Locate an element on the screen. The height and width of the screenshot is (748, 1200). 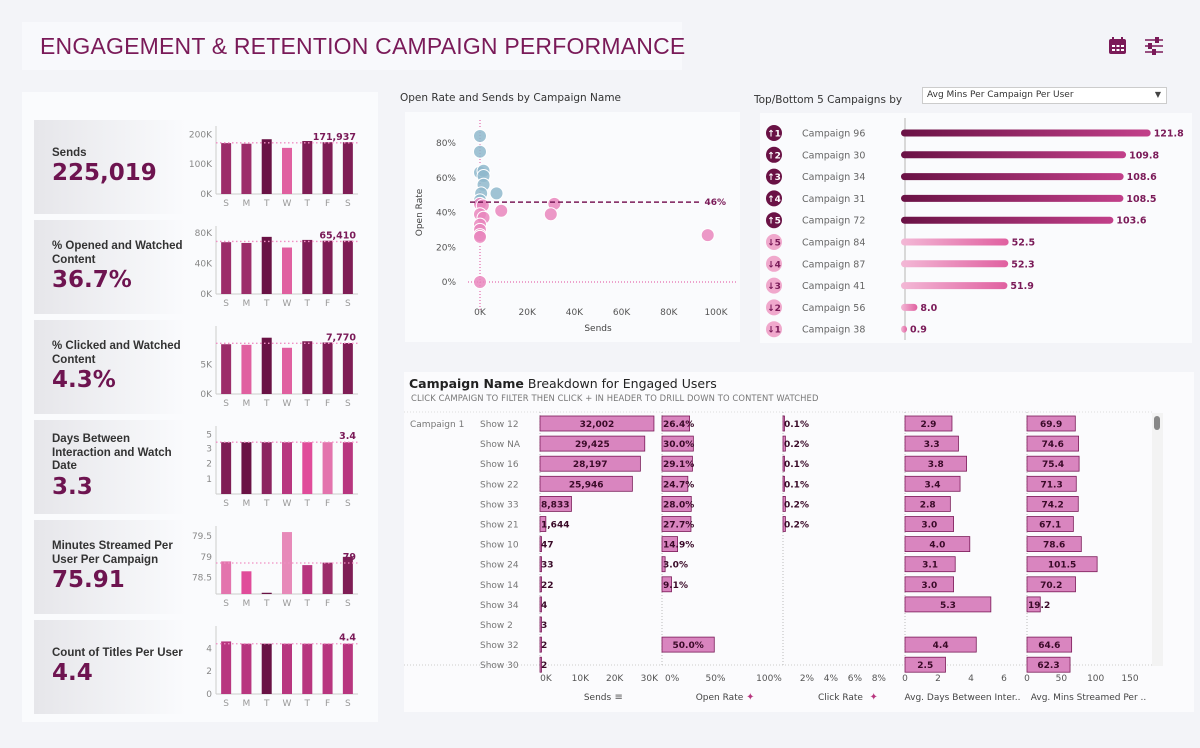
show-label: Show 33 is located at coordinates (499, 505).